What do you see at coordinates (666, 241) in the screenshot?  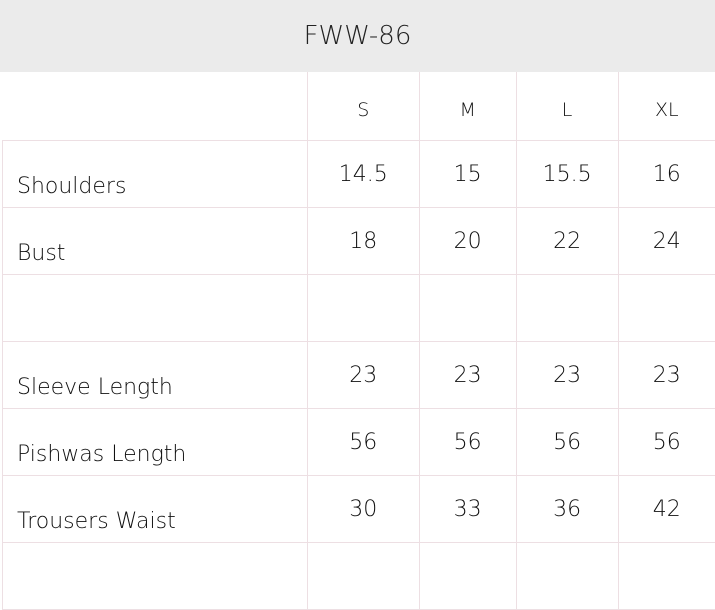 I see `measurement-value: 24` at bounding box center [666, 241].